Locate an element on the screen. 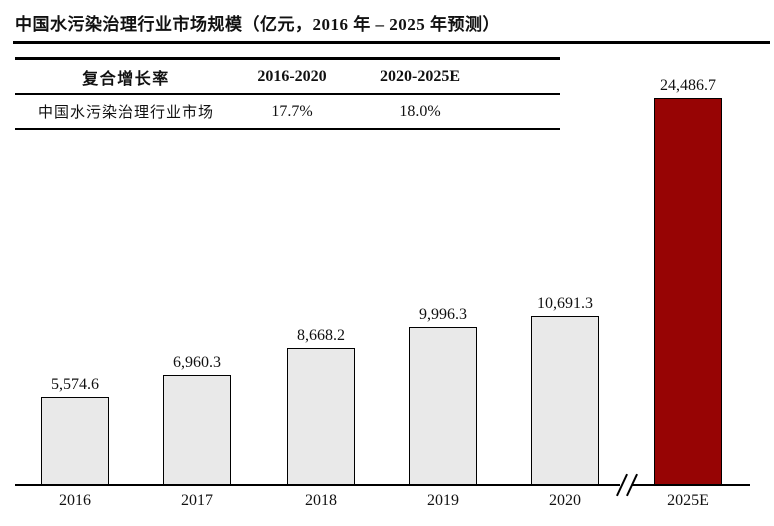 This screenshot has width=774, height=526. value-label-2017: 6,960.3 is located at coordinates (197, 362).